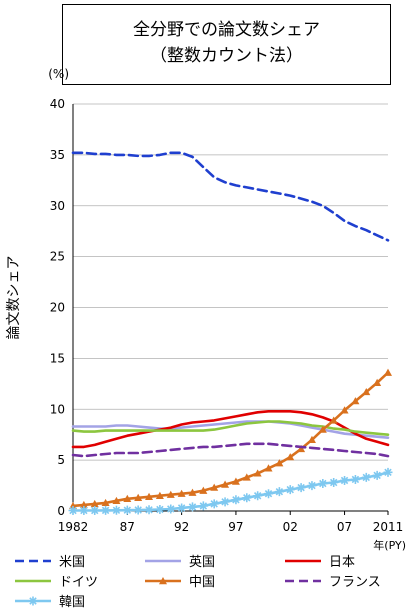  I want to click on x-tick-label: 02, so click(290, 527).